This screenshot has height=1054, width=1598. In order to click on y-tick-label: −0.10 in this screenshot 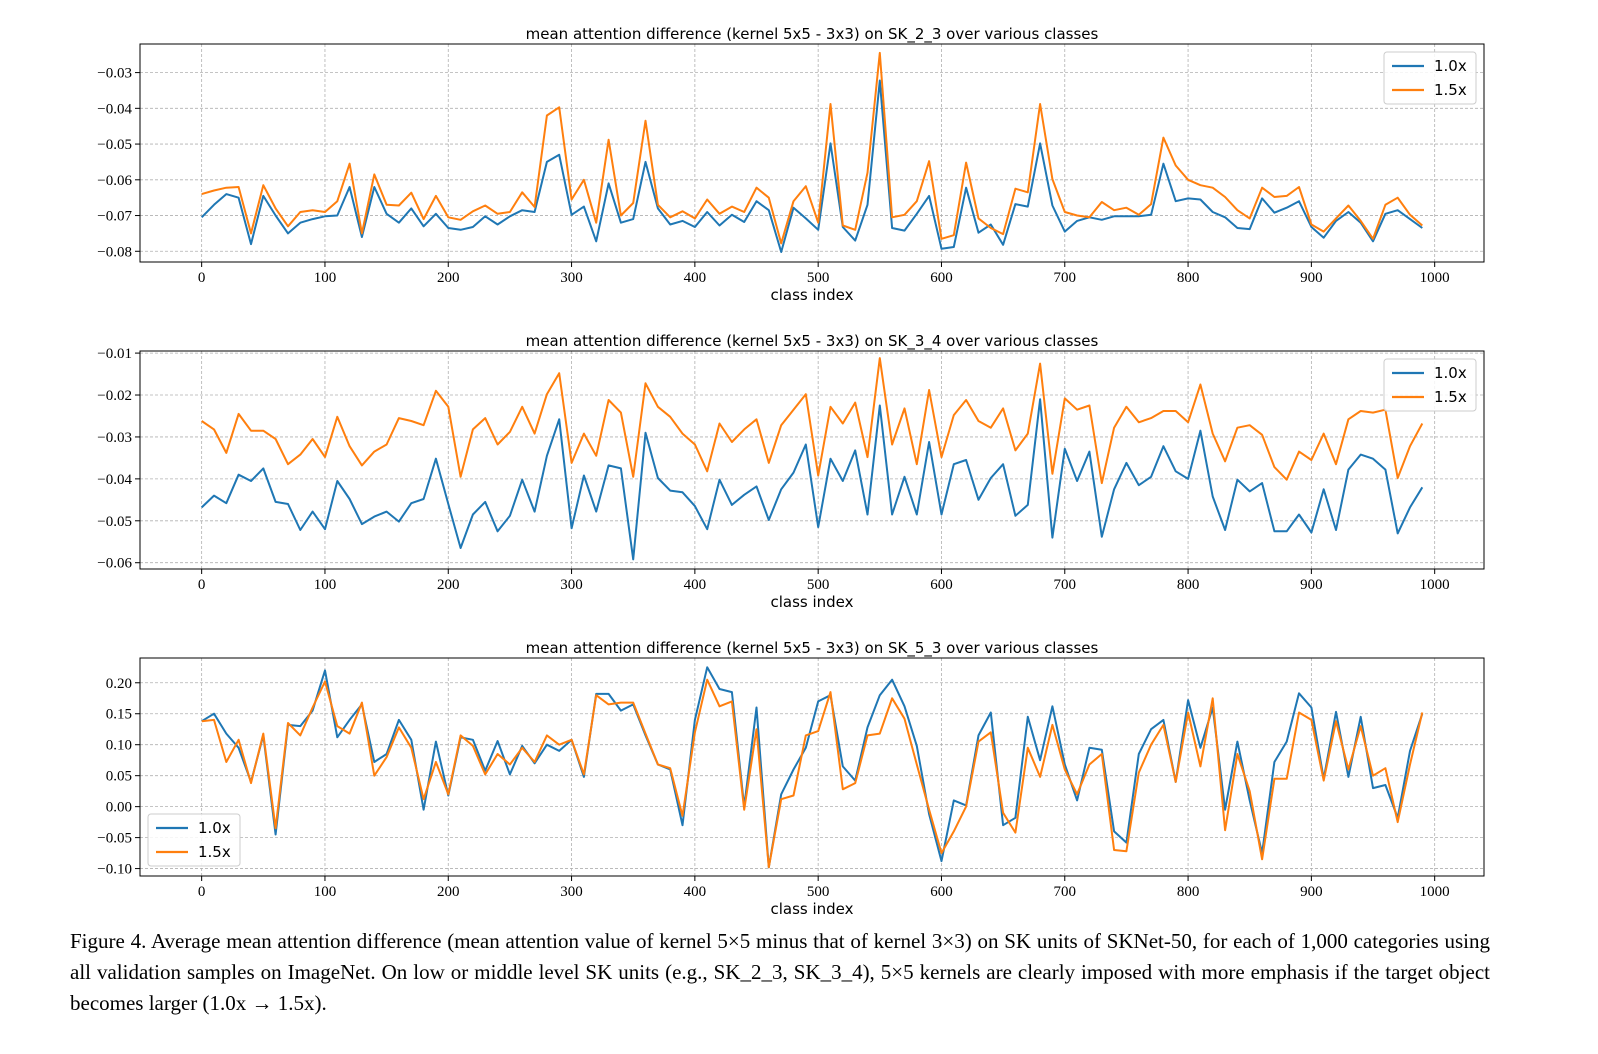, I will do `click(114, 870)`.